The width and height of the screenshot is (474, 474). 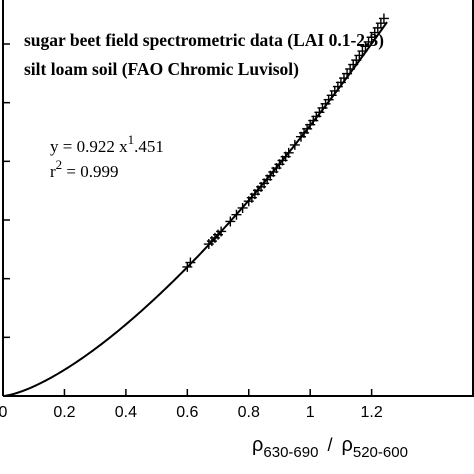 What do you see at coordinates (329, 445) in the screenshot?
I see `x-label-slash: /` at bounding box center [329, 445].